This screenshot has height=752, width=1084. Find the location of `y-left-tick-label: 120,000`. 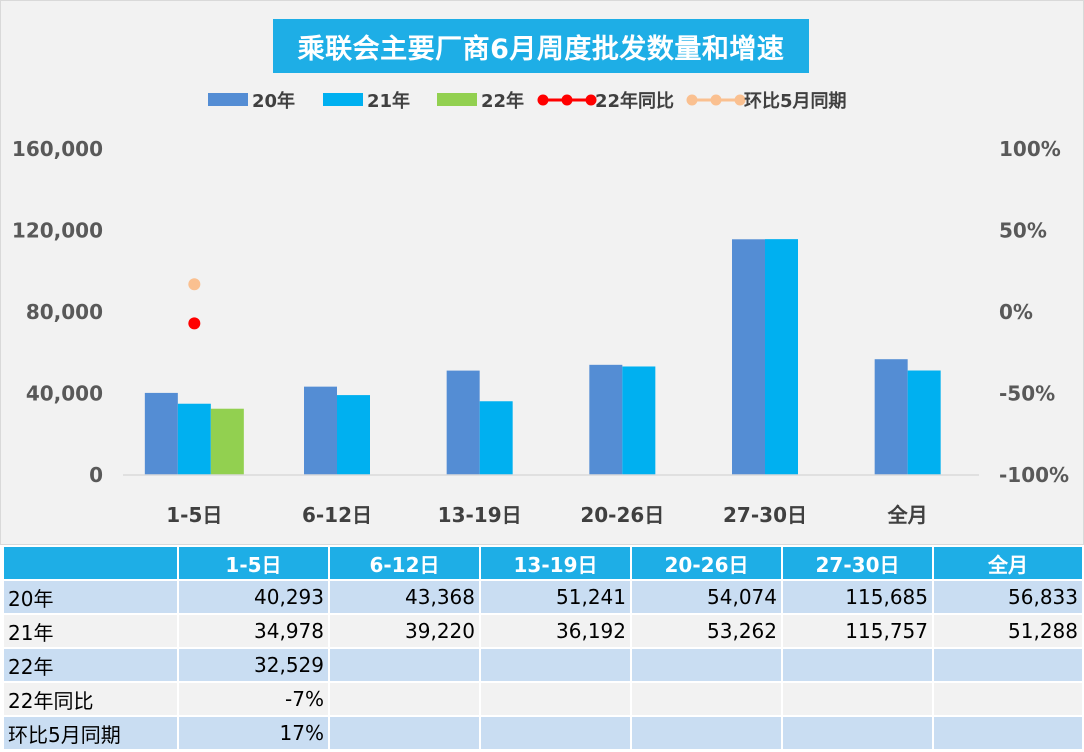

y-left-tick-label: 120,000 is located at coordinates (57, 231).